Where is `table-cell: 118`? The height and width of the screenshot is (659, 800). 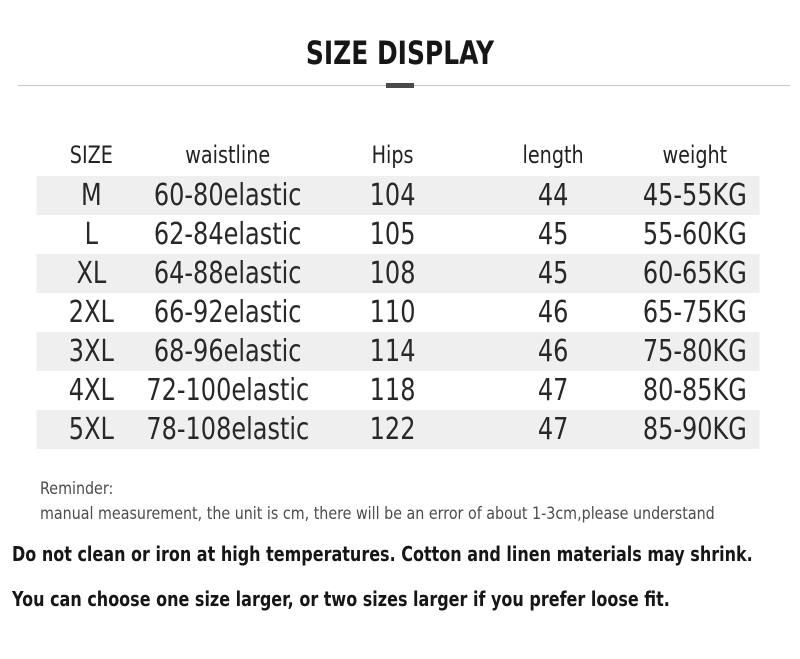 table-cell: 118 is located at coordinates (392, 390).